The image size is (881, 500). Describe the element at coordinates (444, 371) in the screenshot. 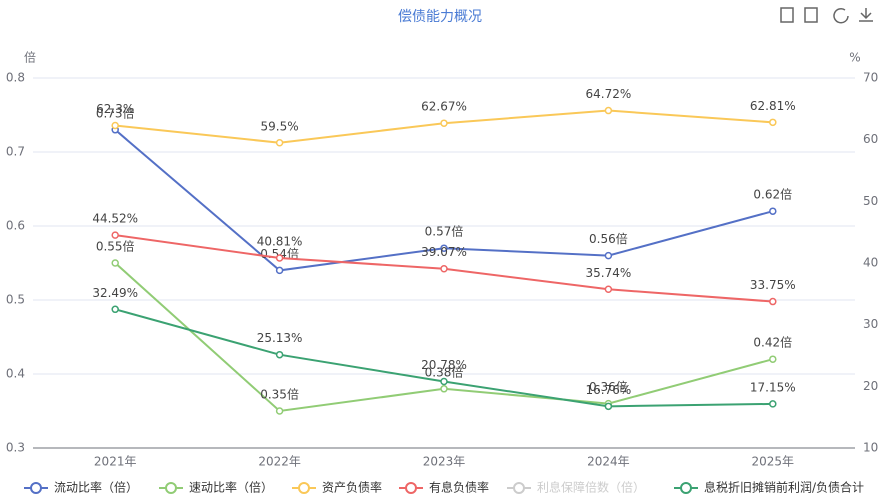

I see `data-label: 0.38倍` at that location.